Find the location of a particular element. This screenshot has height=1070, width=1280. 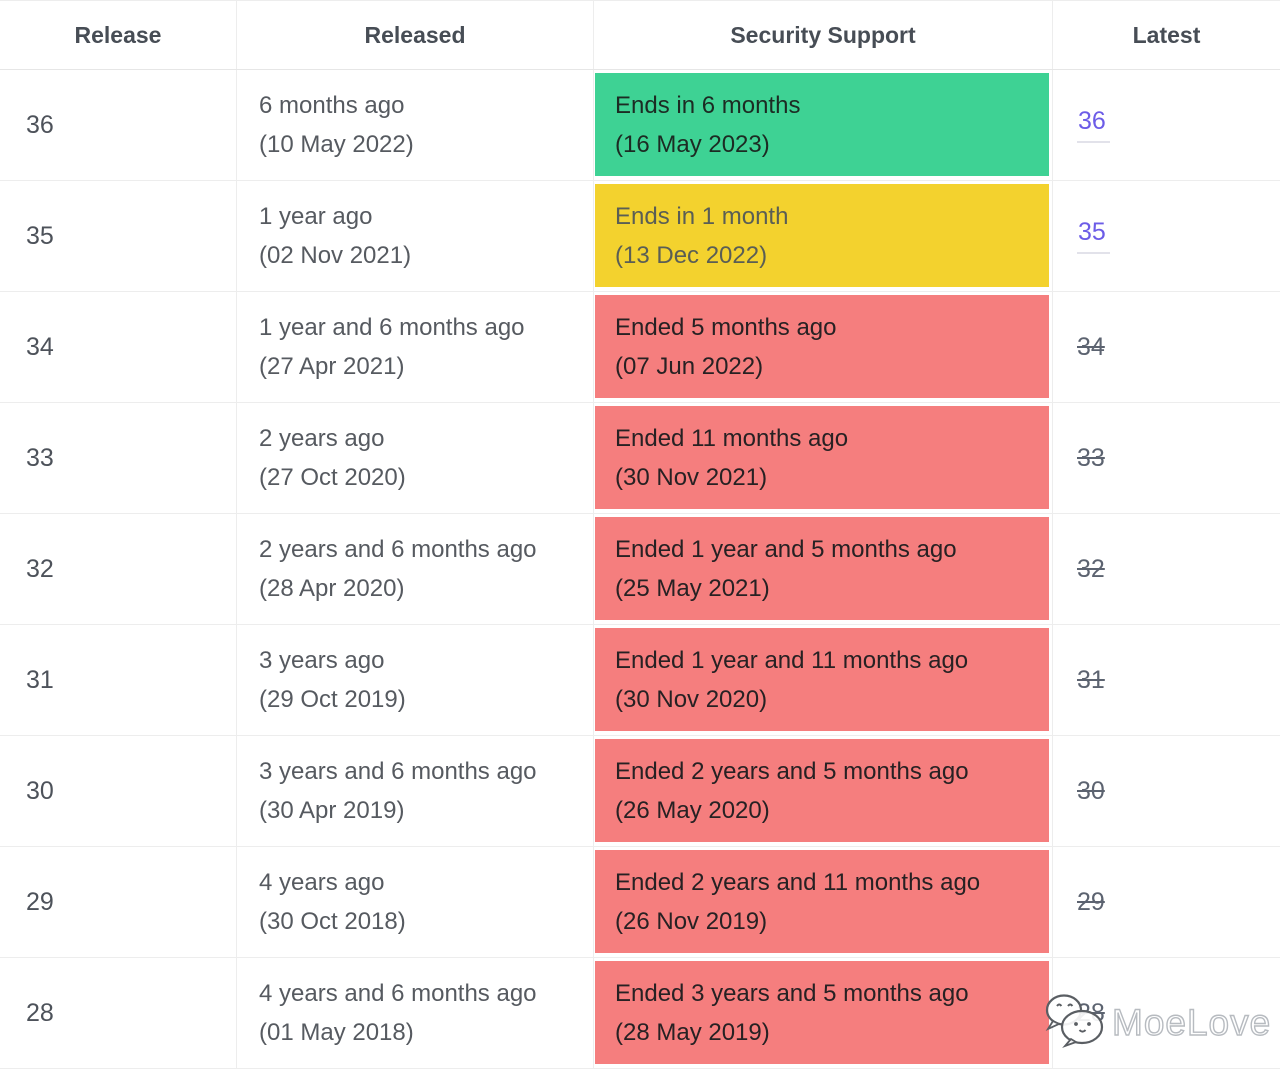

release-number: 34 is located at coordinates (40, 346).